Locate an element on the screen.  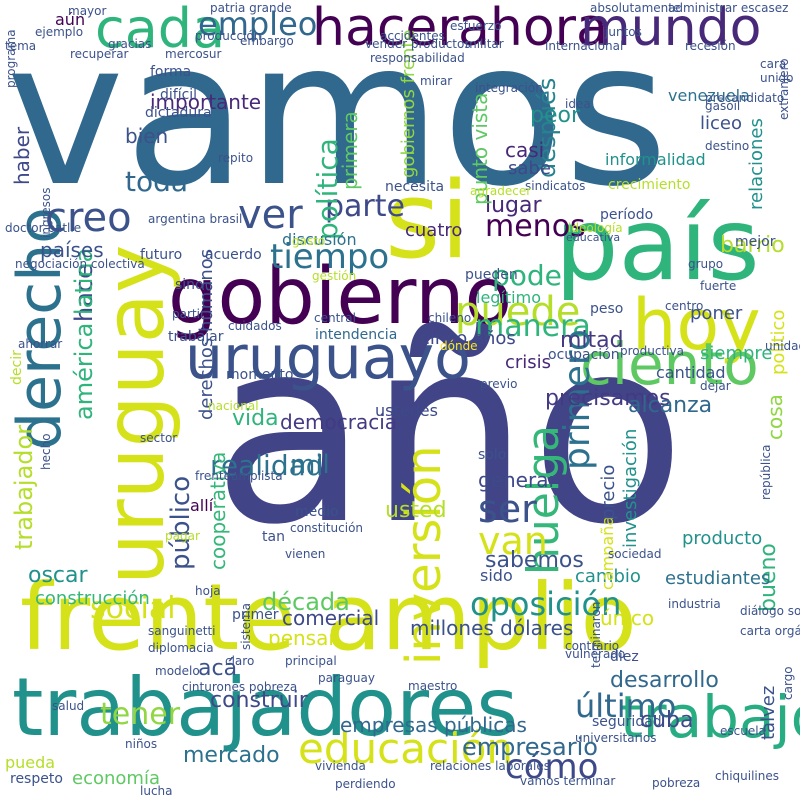
word: trabajo is located at coordinates (710, 717).